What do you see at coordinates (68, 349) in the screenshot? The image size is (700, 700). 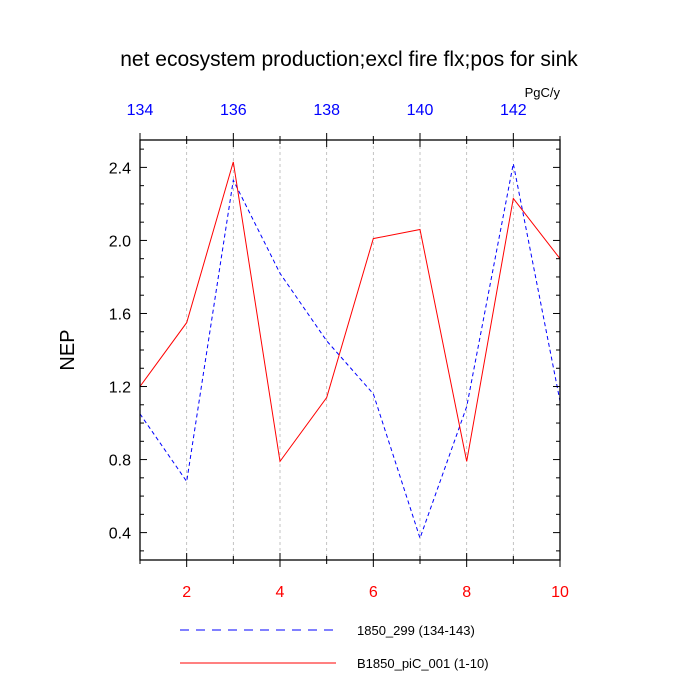 I see `y-axis-label: NEP` at bounding box center [68, 349].